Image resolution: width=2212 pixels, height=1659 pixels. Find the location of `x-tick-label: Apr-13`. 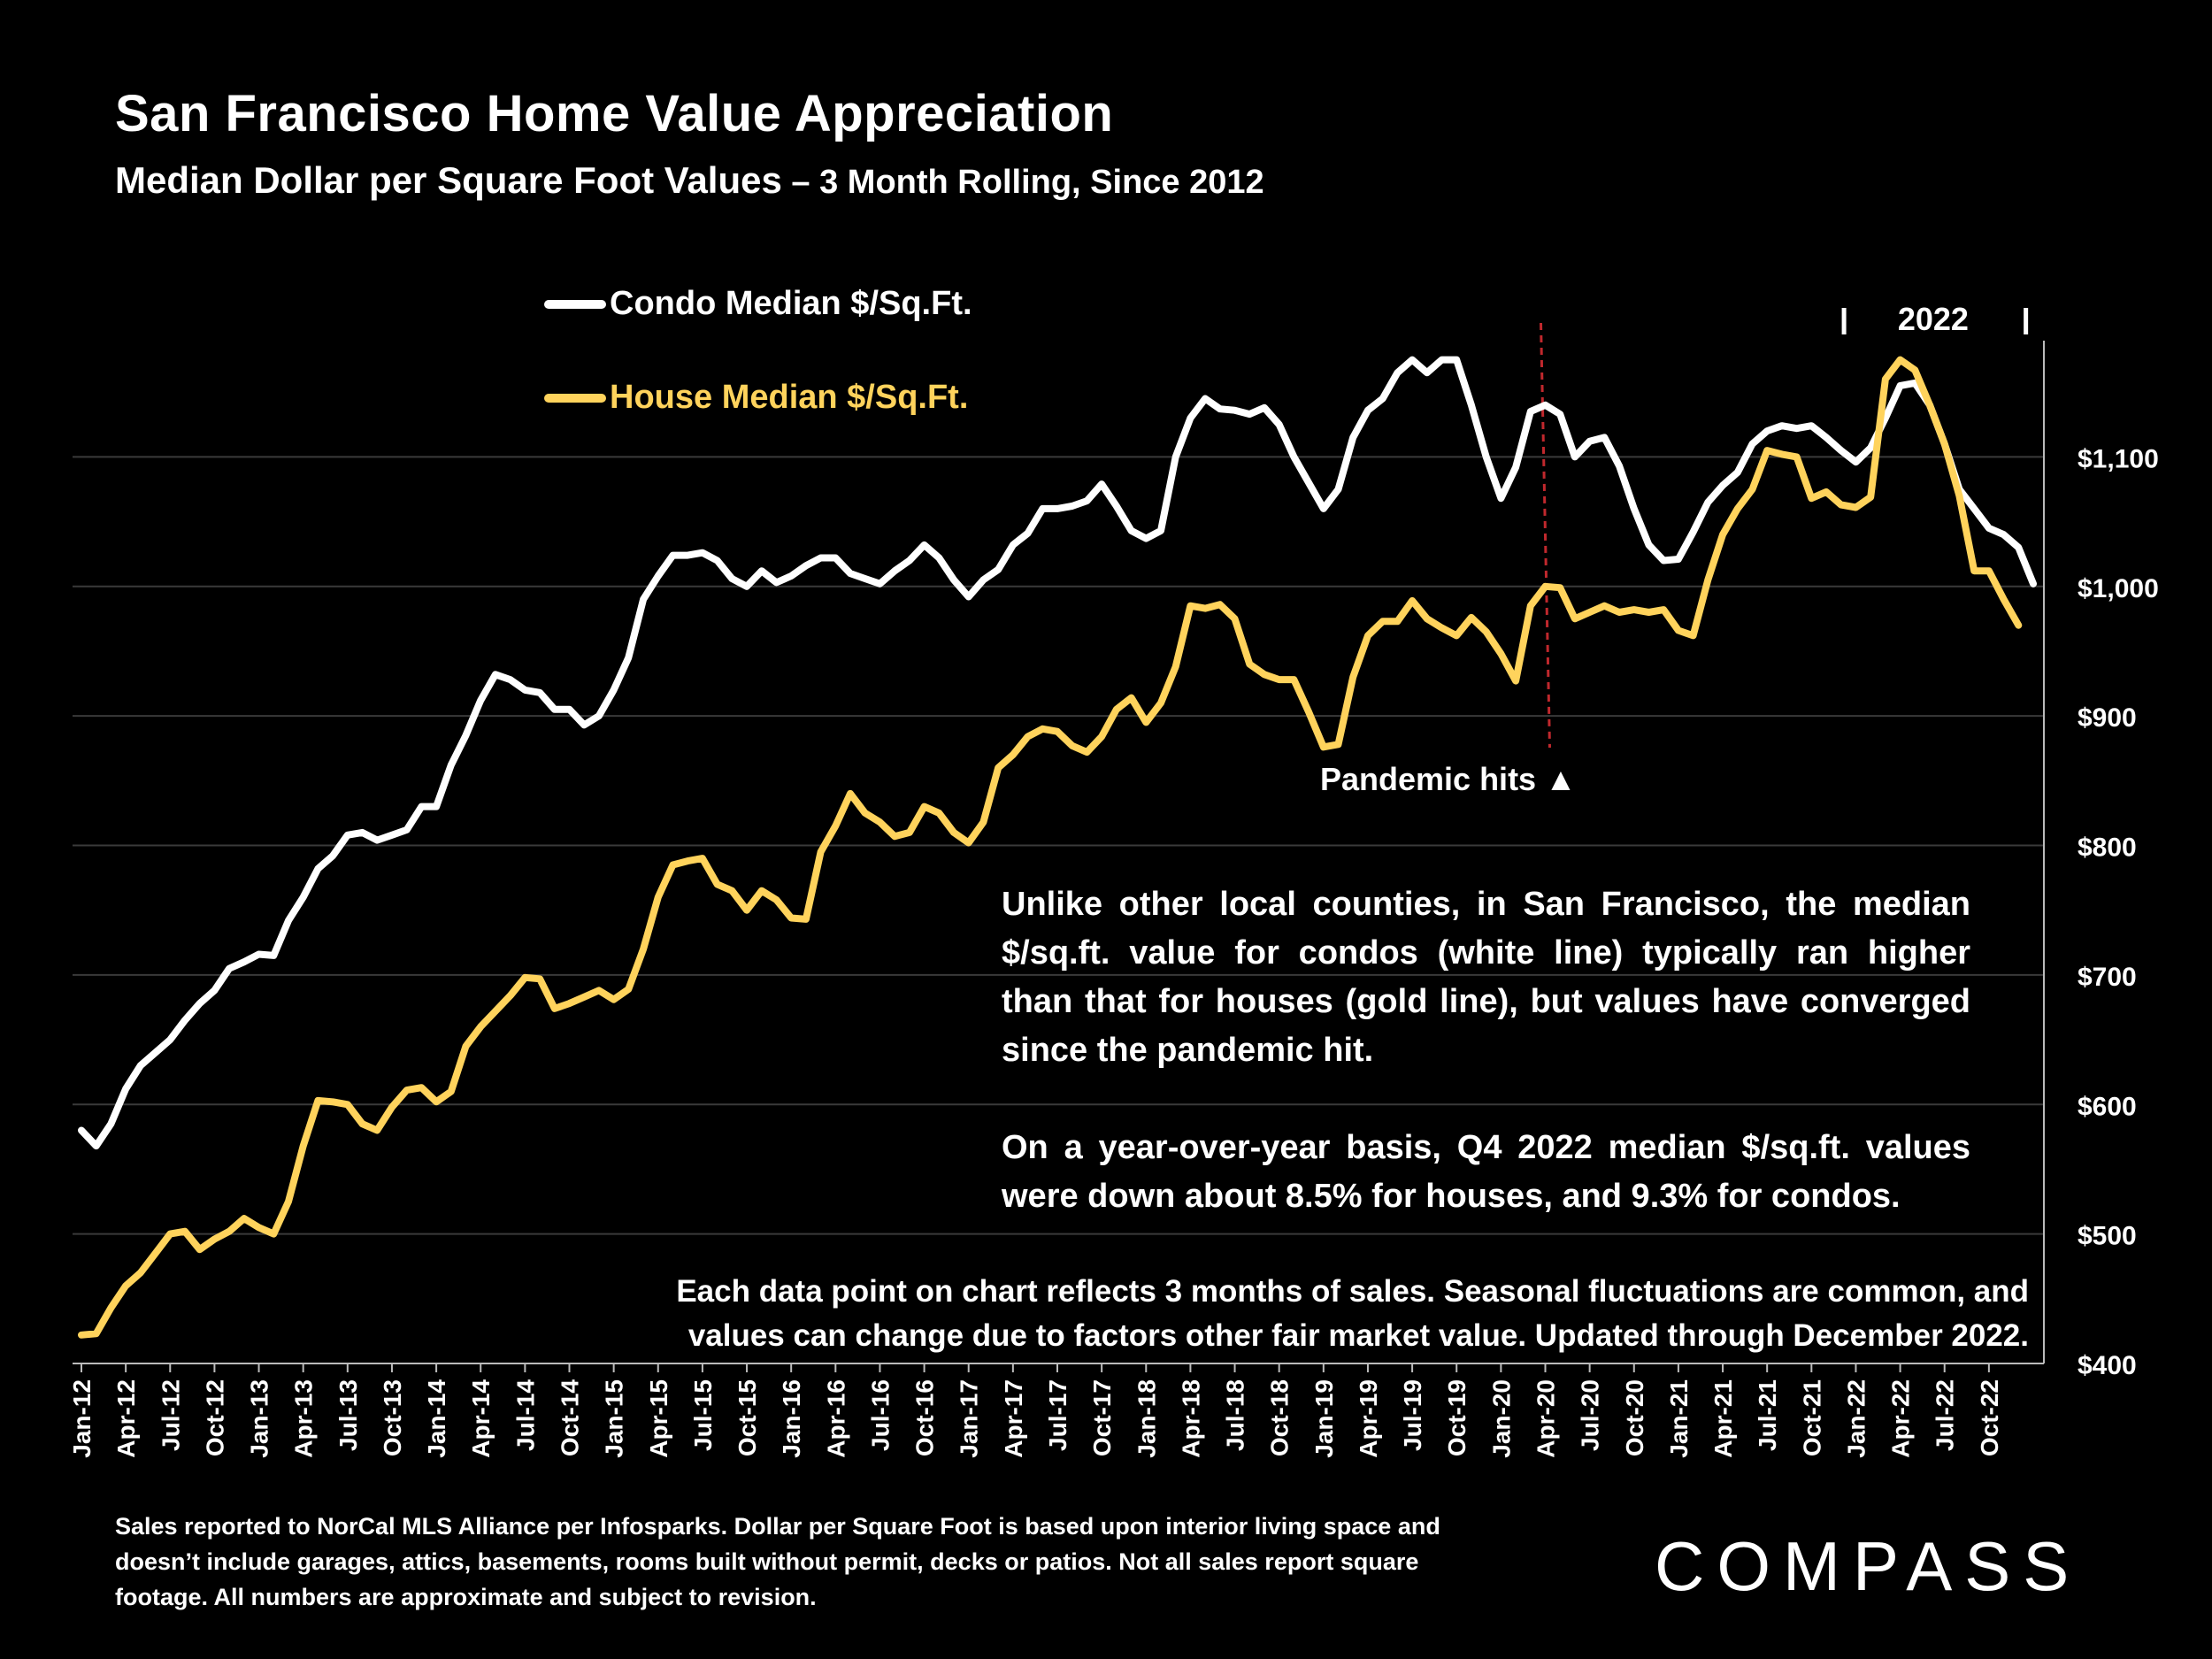

x-tick-label: Apr-13 is located at coordinates (304, 1419).